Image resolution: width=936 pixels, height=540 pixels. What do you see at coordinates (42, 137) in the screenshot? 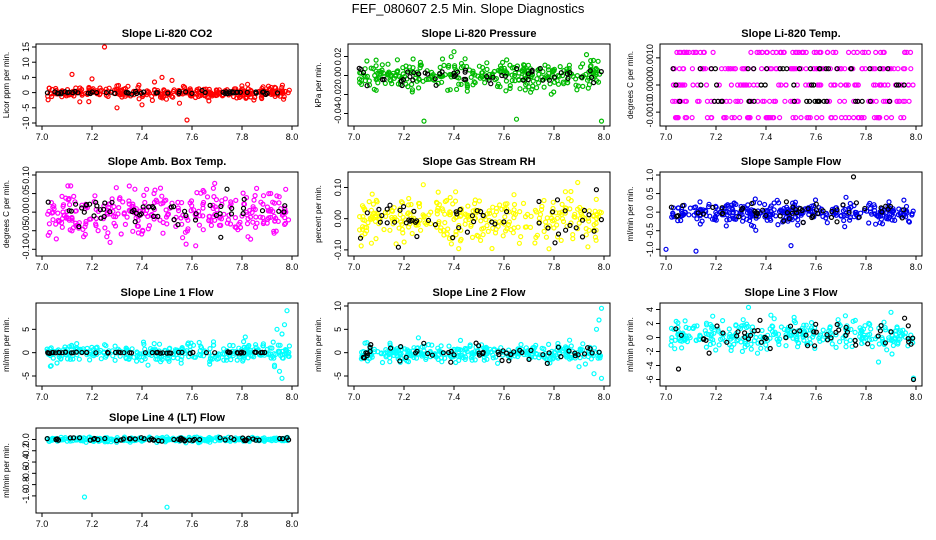
I see `x-tick-label: 7.0` at bounding box center [42, 137].